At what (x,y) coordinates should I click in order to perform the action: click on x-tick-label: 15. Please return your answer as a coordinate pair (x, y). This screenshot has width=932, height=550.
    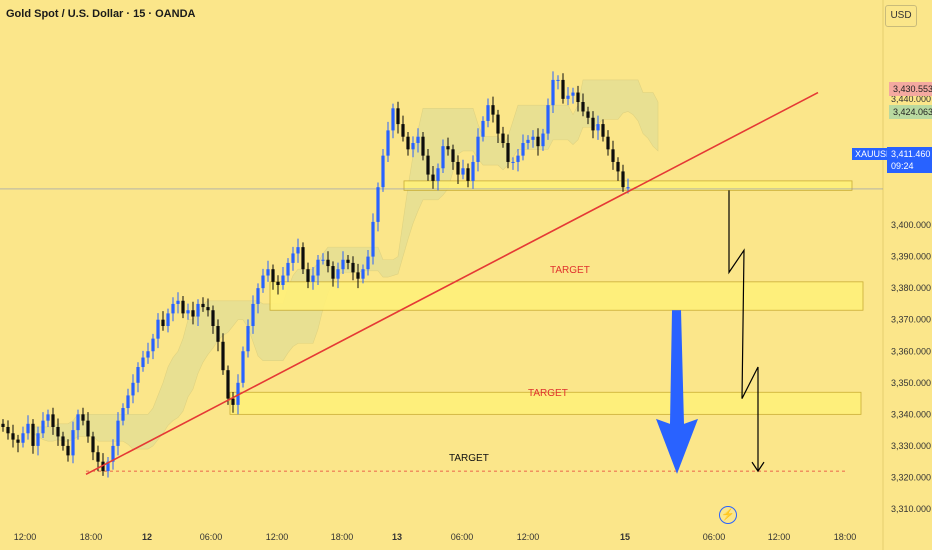
    Looking at the image, I should click on (625, 537).